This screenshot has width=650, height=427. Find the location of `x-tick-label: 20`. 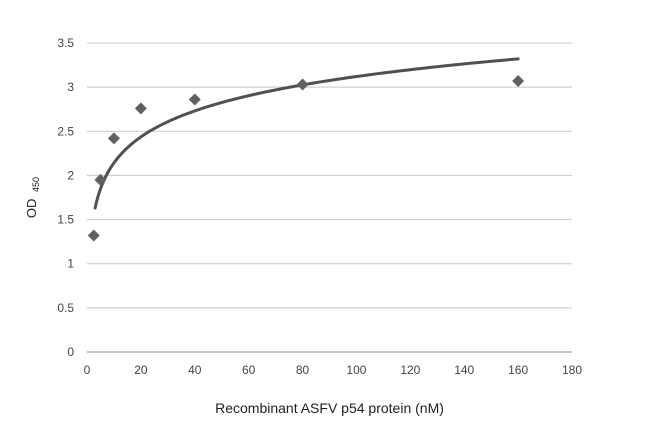

x-tick-label: 20 is located at coordinates (141, 370).